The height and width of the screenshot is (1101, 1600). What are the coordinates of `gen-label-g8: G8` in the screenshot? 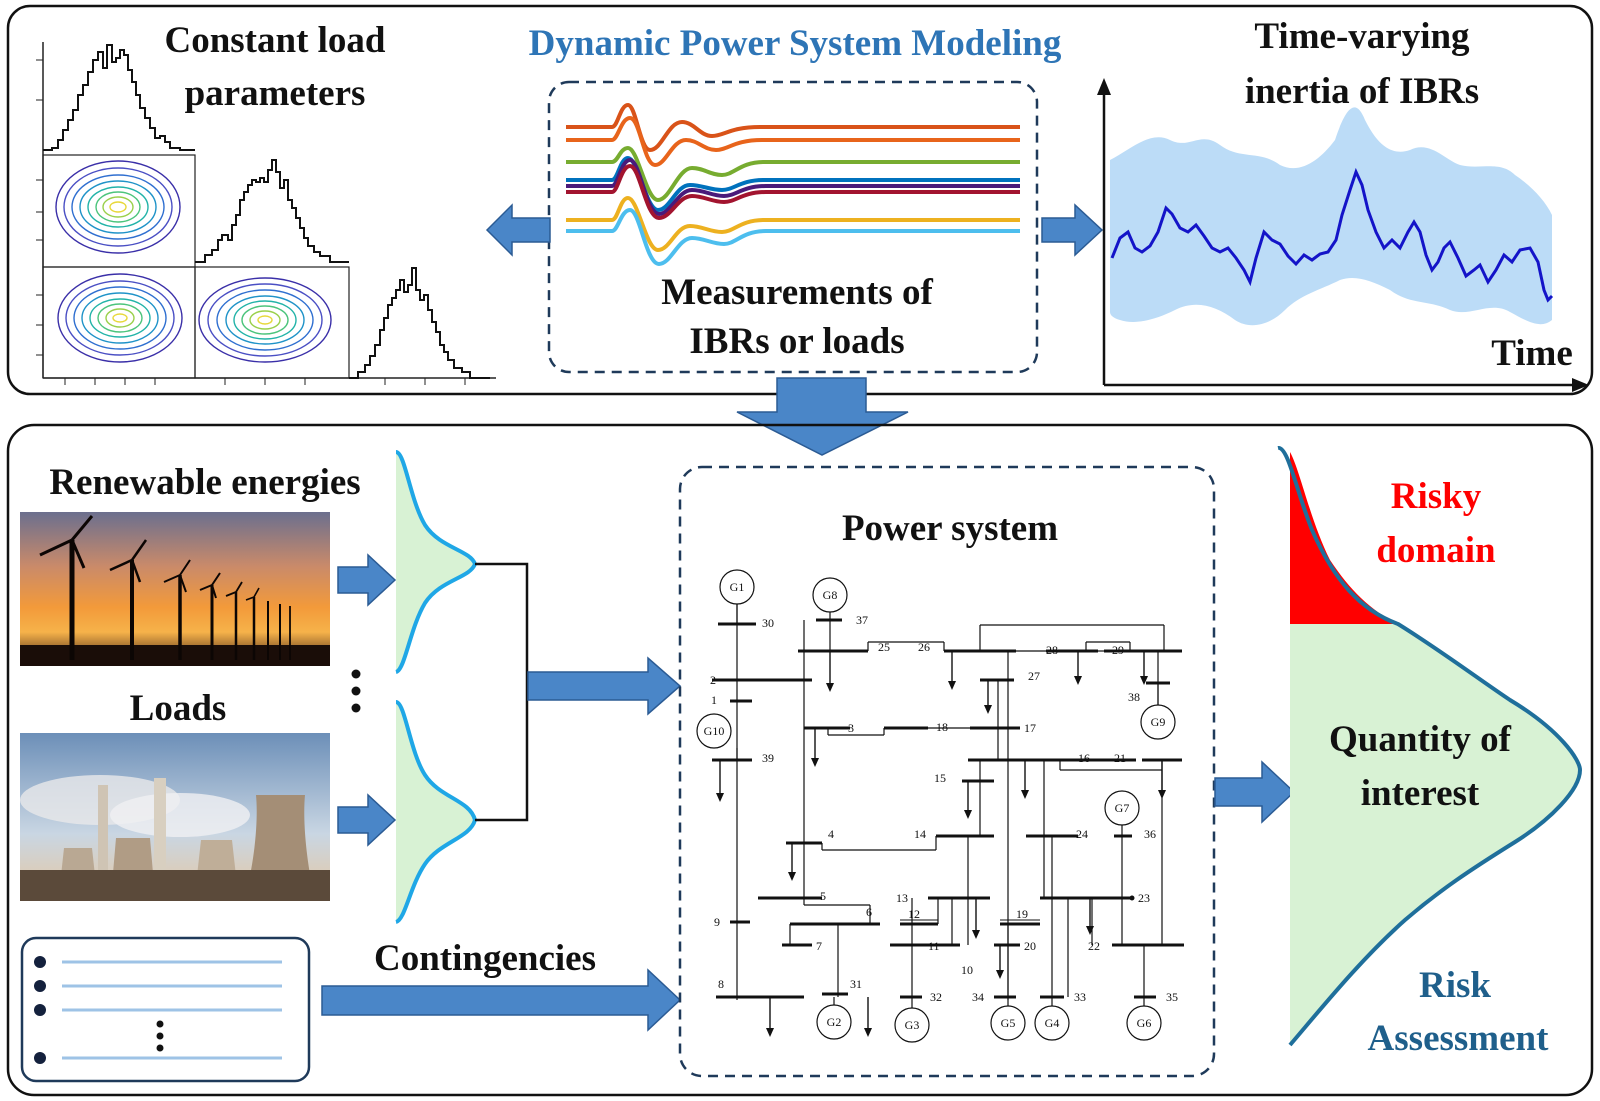 It's located at (830, 595).